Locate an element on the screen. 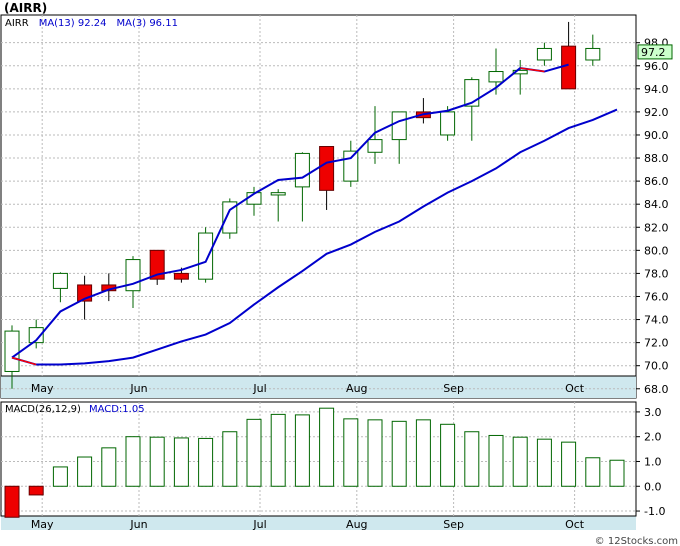  y-tick-label: 94.0 is located at coordinates (656, 89).